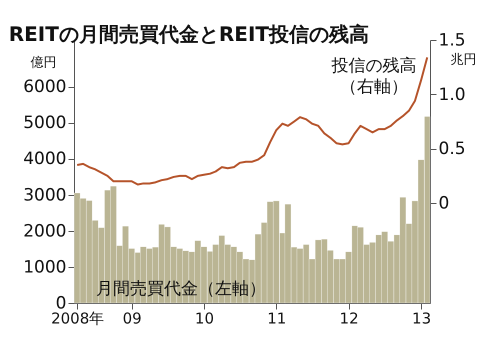  What do you see at coordinates (204, 319) in the screenshot?
I see `x-tick-label: 10` at bounding box center [204, 319].